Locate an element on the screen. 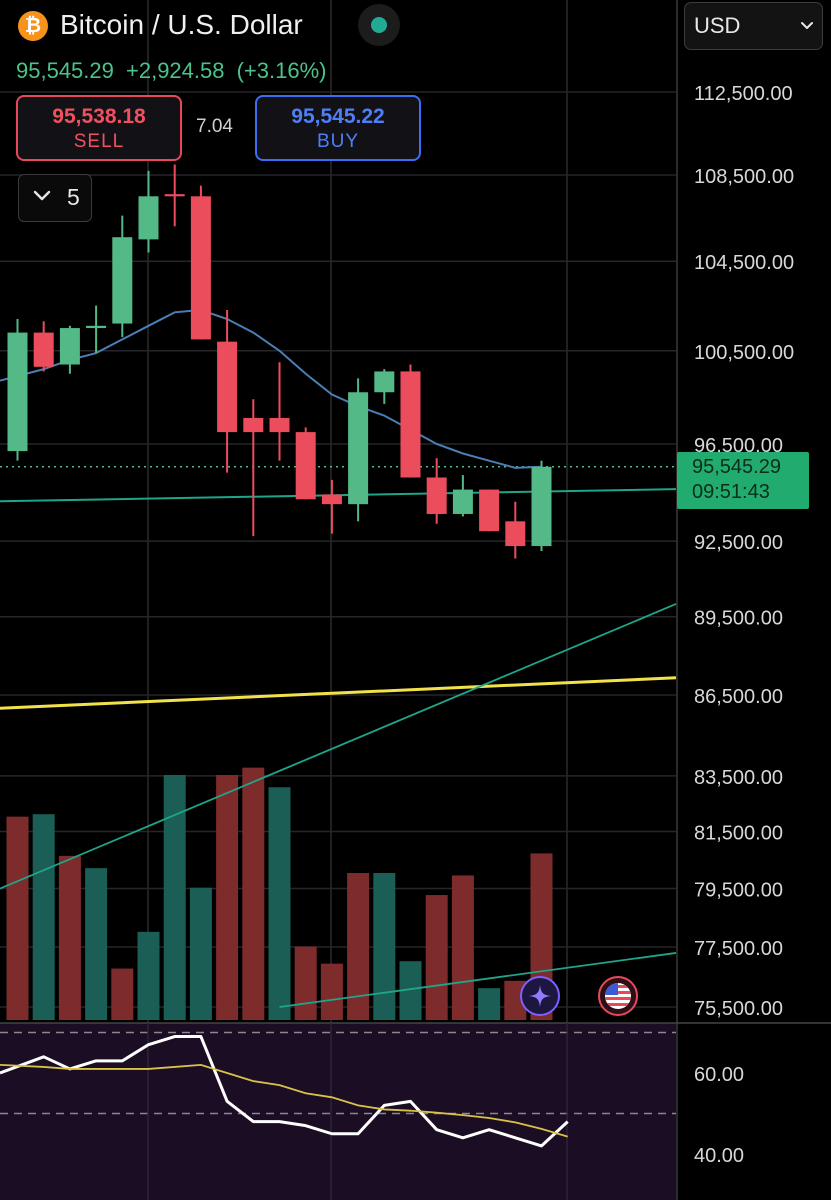 The width and height of the screenshot is (831, 1200). rsi-axis-label: 40.00 is located at coordinates (719, 1156).